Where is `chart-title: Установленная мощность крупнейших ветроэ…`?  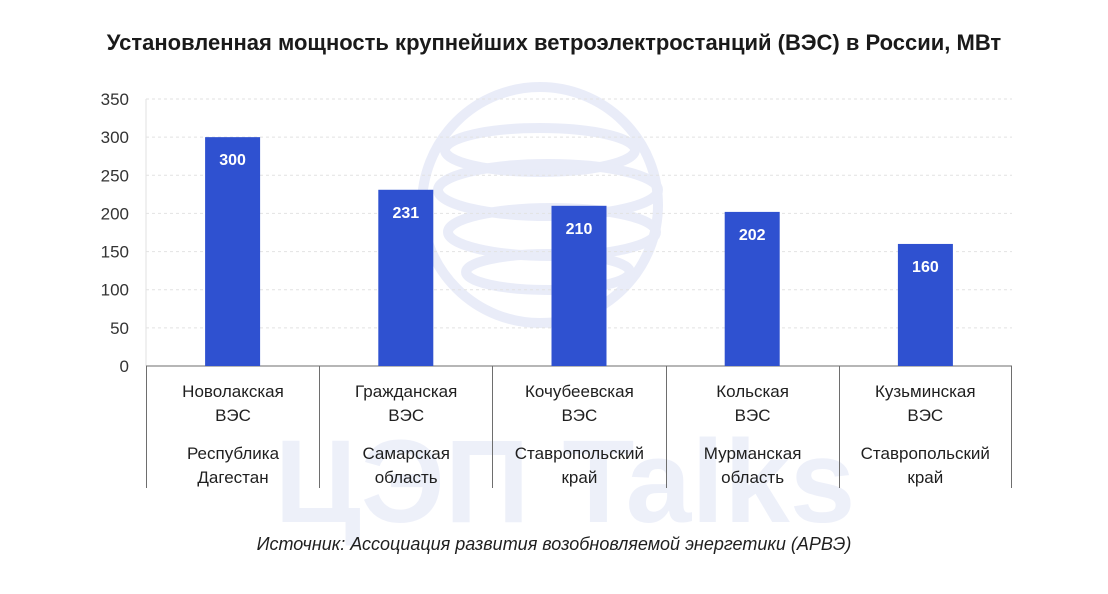
chart-title: Установленная мощность крупнейших ветроэ… is located at coordinates (554, 42).